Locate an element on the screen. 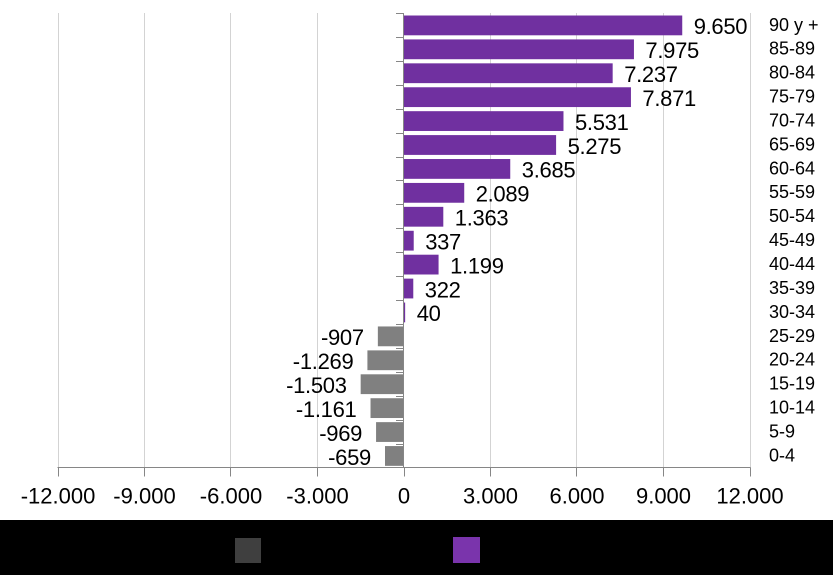 The width and height of the screenshot is (833, 575). svg-text: 3.685 is located at coordinates (549, 170).